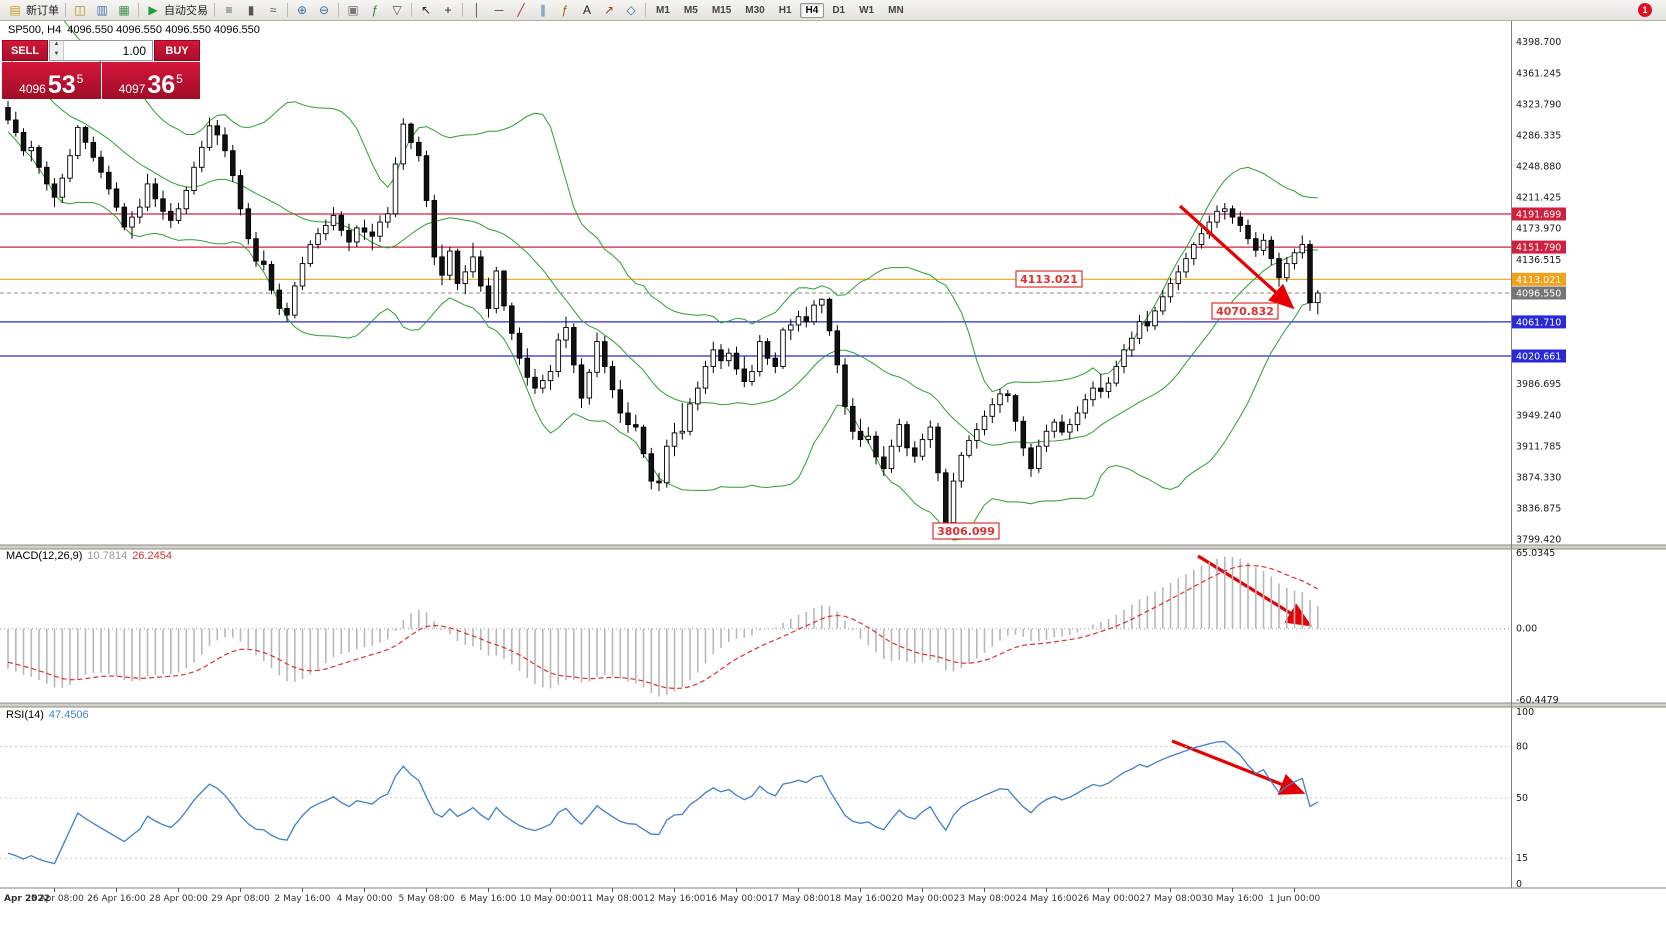 The width and height of the screenshot is (1666, 940). I want to click on buy-price-panel: 4097 36 5, so click(150, 80).